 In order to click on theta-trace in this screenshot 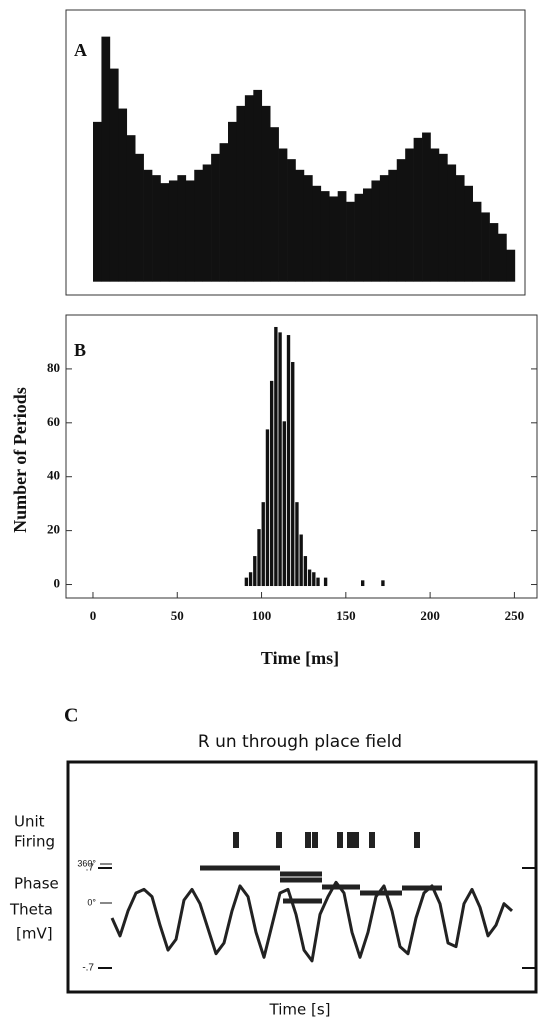, I will do `click(312, 921)`.